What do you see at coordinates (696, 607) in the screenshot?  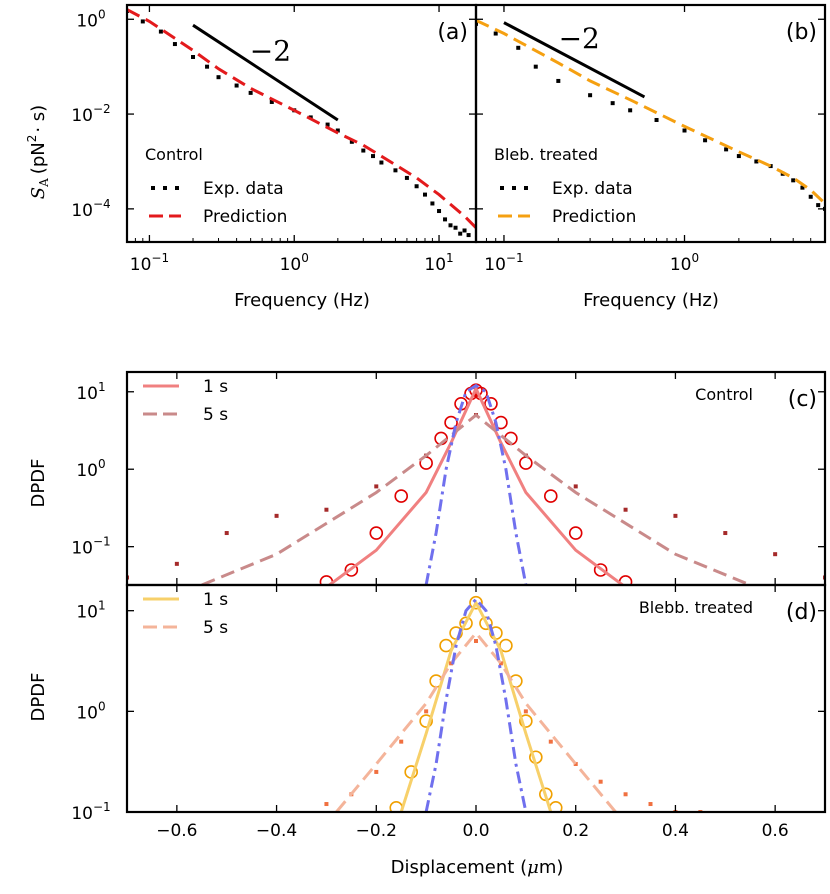 I see `condition-annotation: Blebb. treated` at bounding box center [696, 607].